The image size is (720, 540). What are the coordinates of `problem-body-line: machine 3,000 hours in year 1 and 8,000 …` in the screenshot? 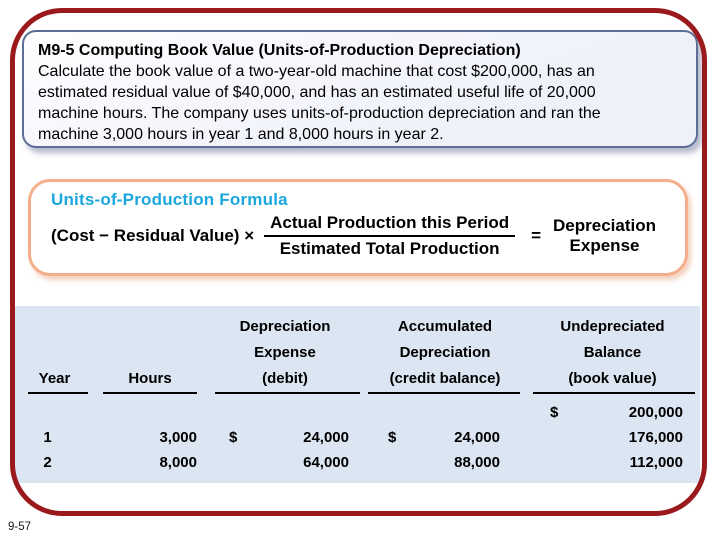 It's located at (241, 134).